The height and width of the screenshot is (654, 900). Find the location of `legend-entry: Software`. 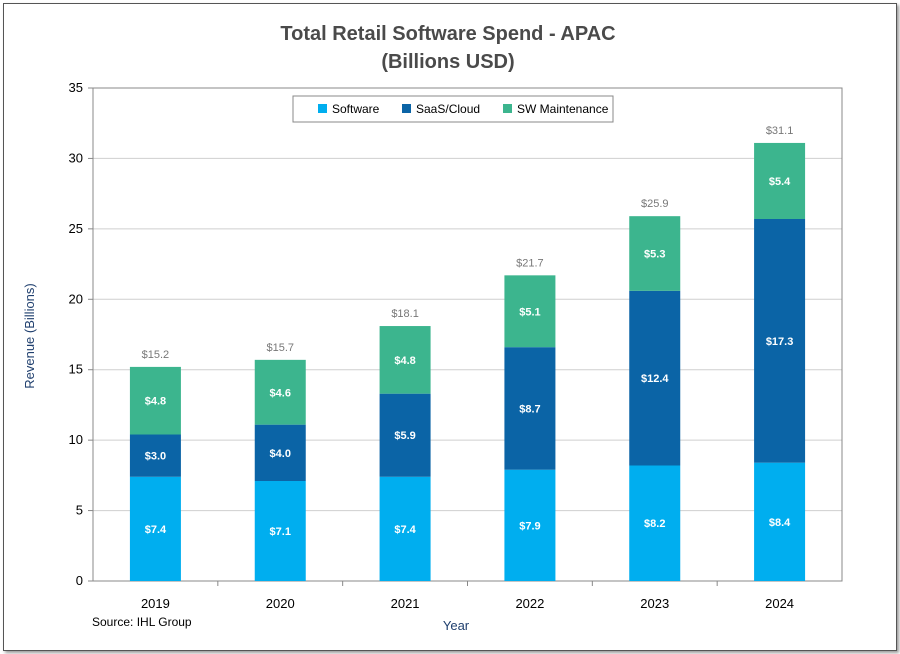

legend-entry: Software is located at coordinates (356, 109).